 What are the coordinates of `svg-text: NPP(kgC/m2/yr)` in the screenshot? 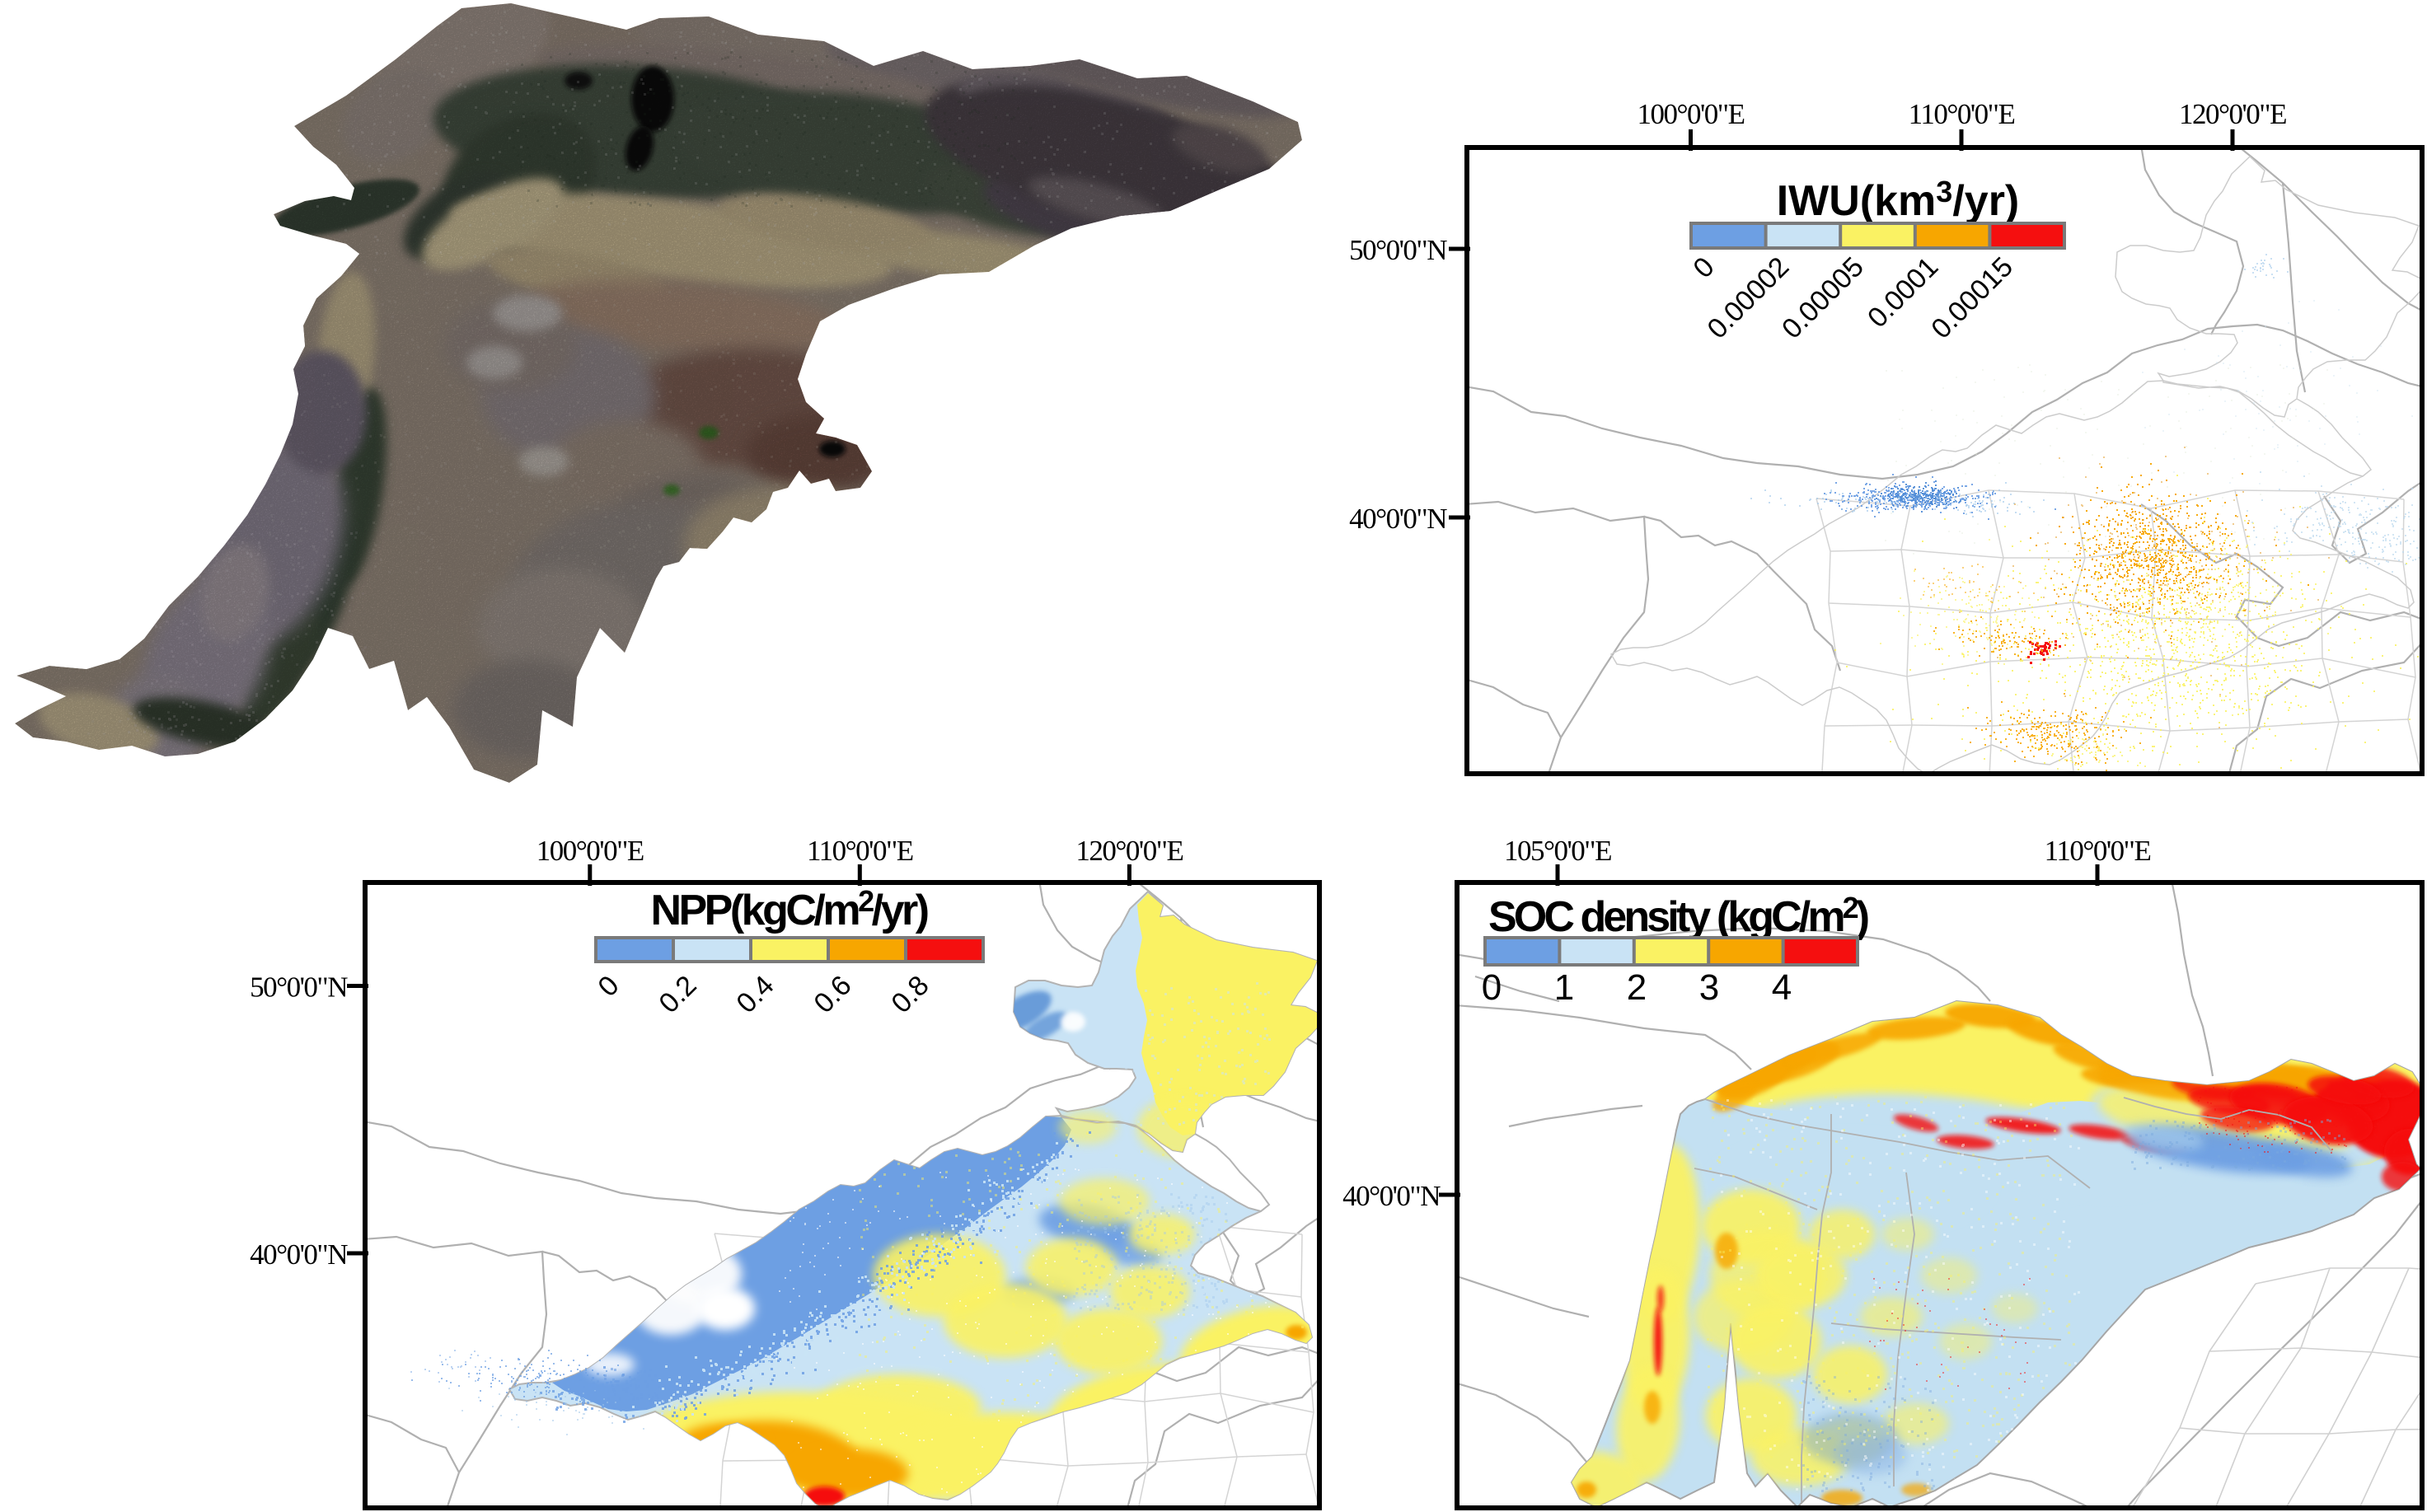 It's located at (788, 909).